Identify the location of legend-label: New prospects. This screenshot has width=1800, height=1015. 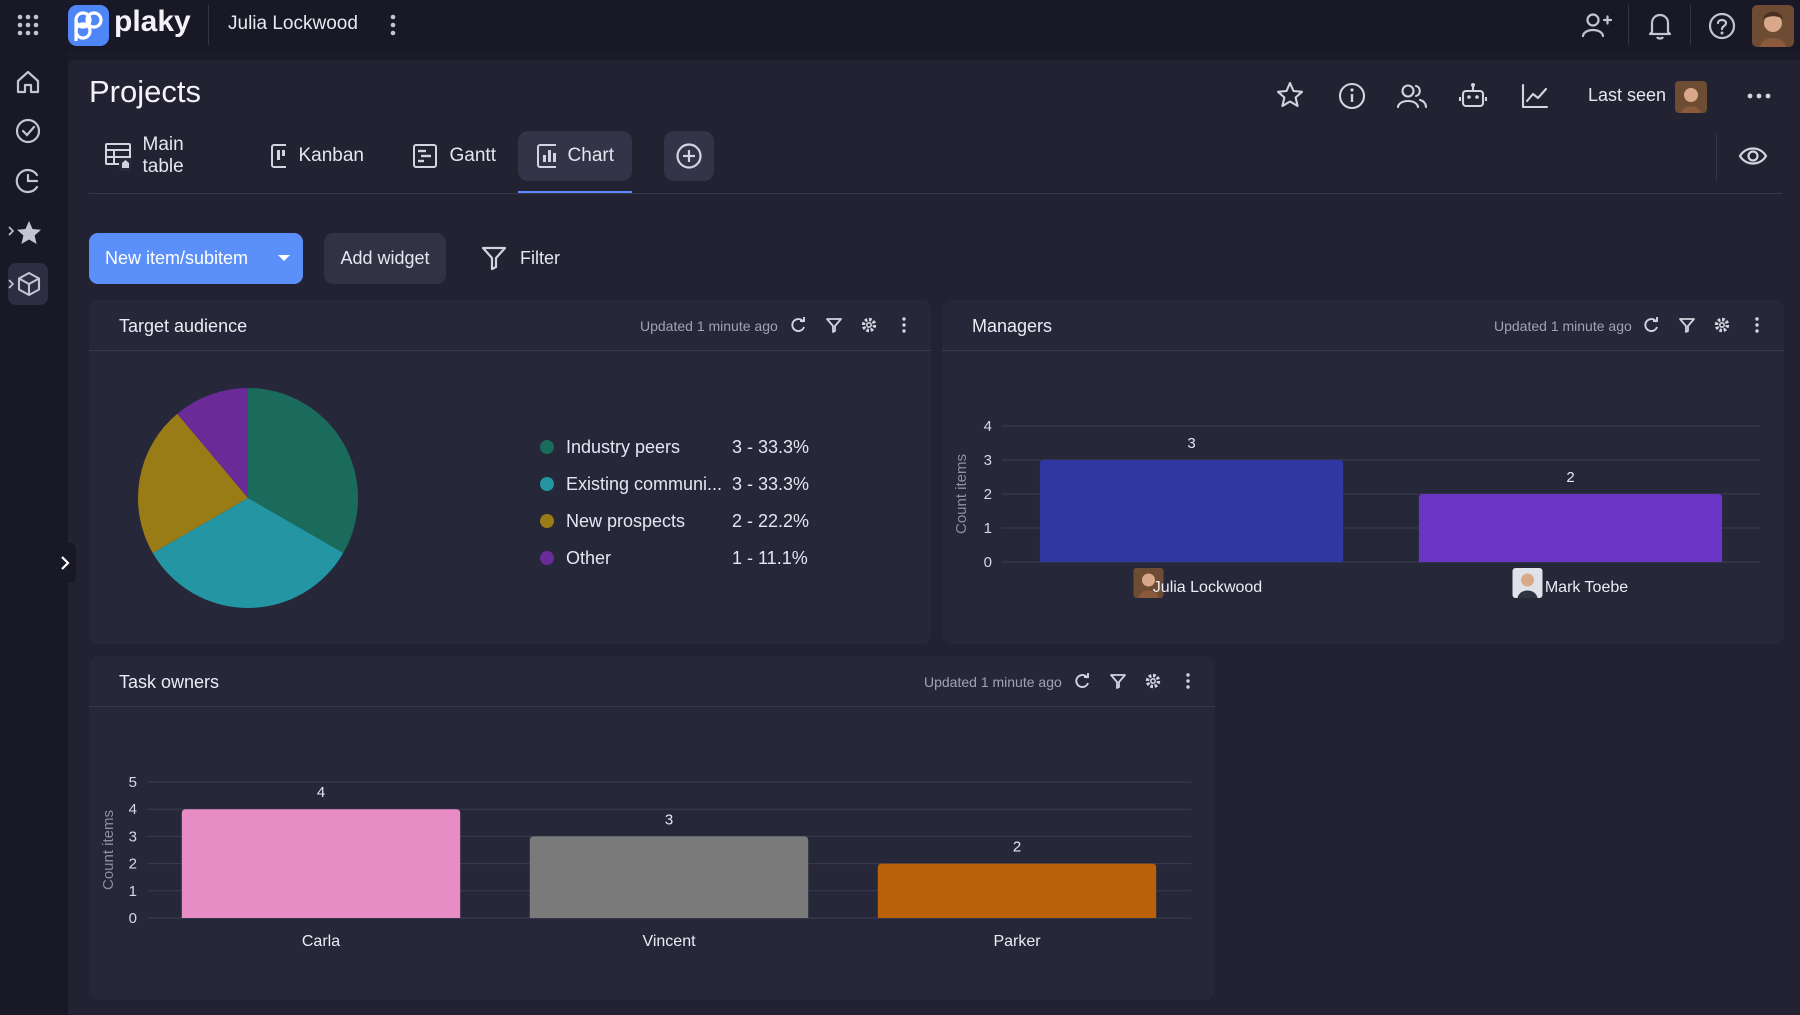
(626, 520).